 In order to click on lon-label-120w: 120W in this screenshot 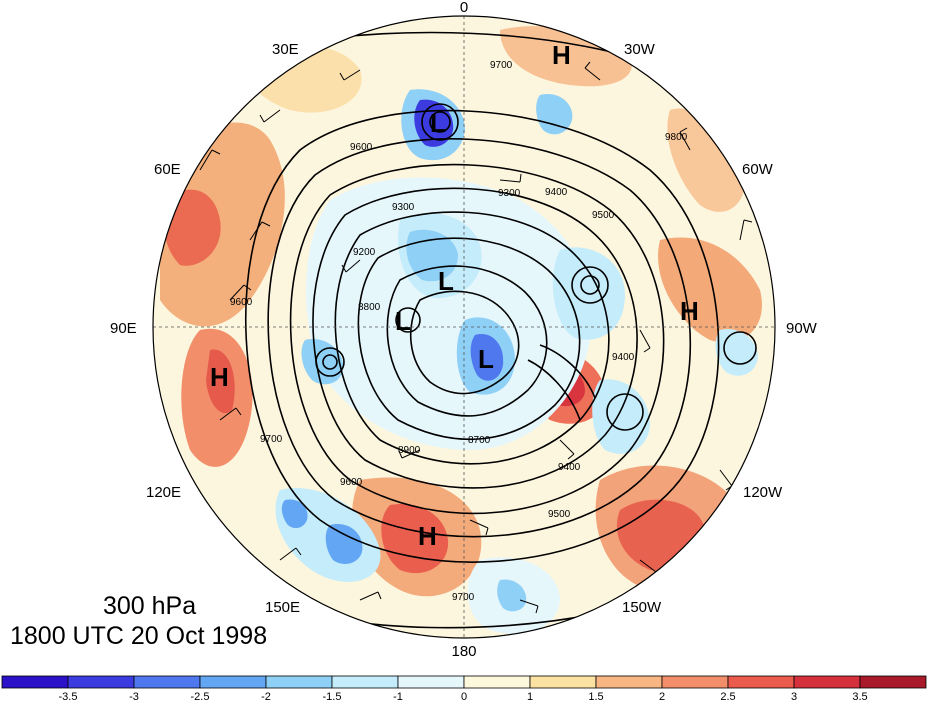, I will do `click(763, 492)`.